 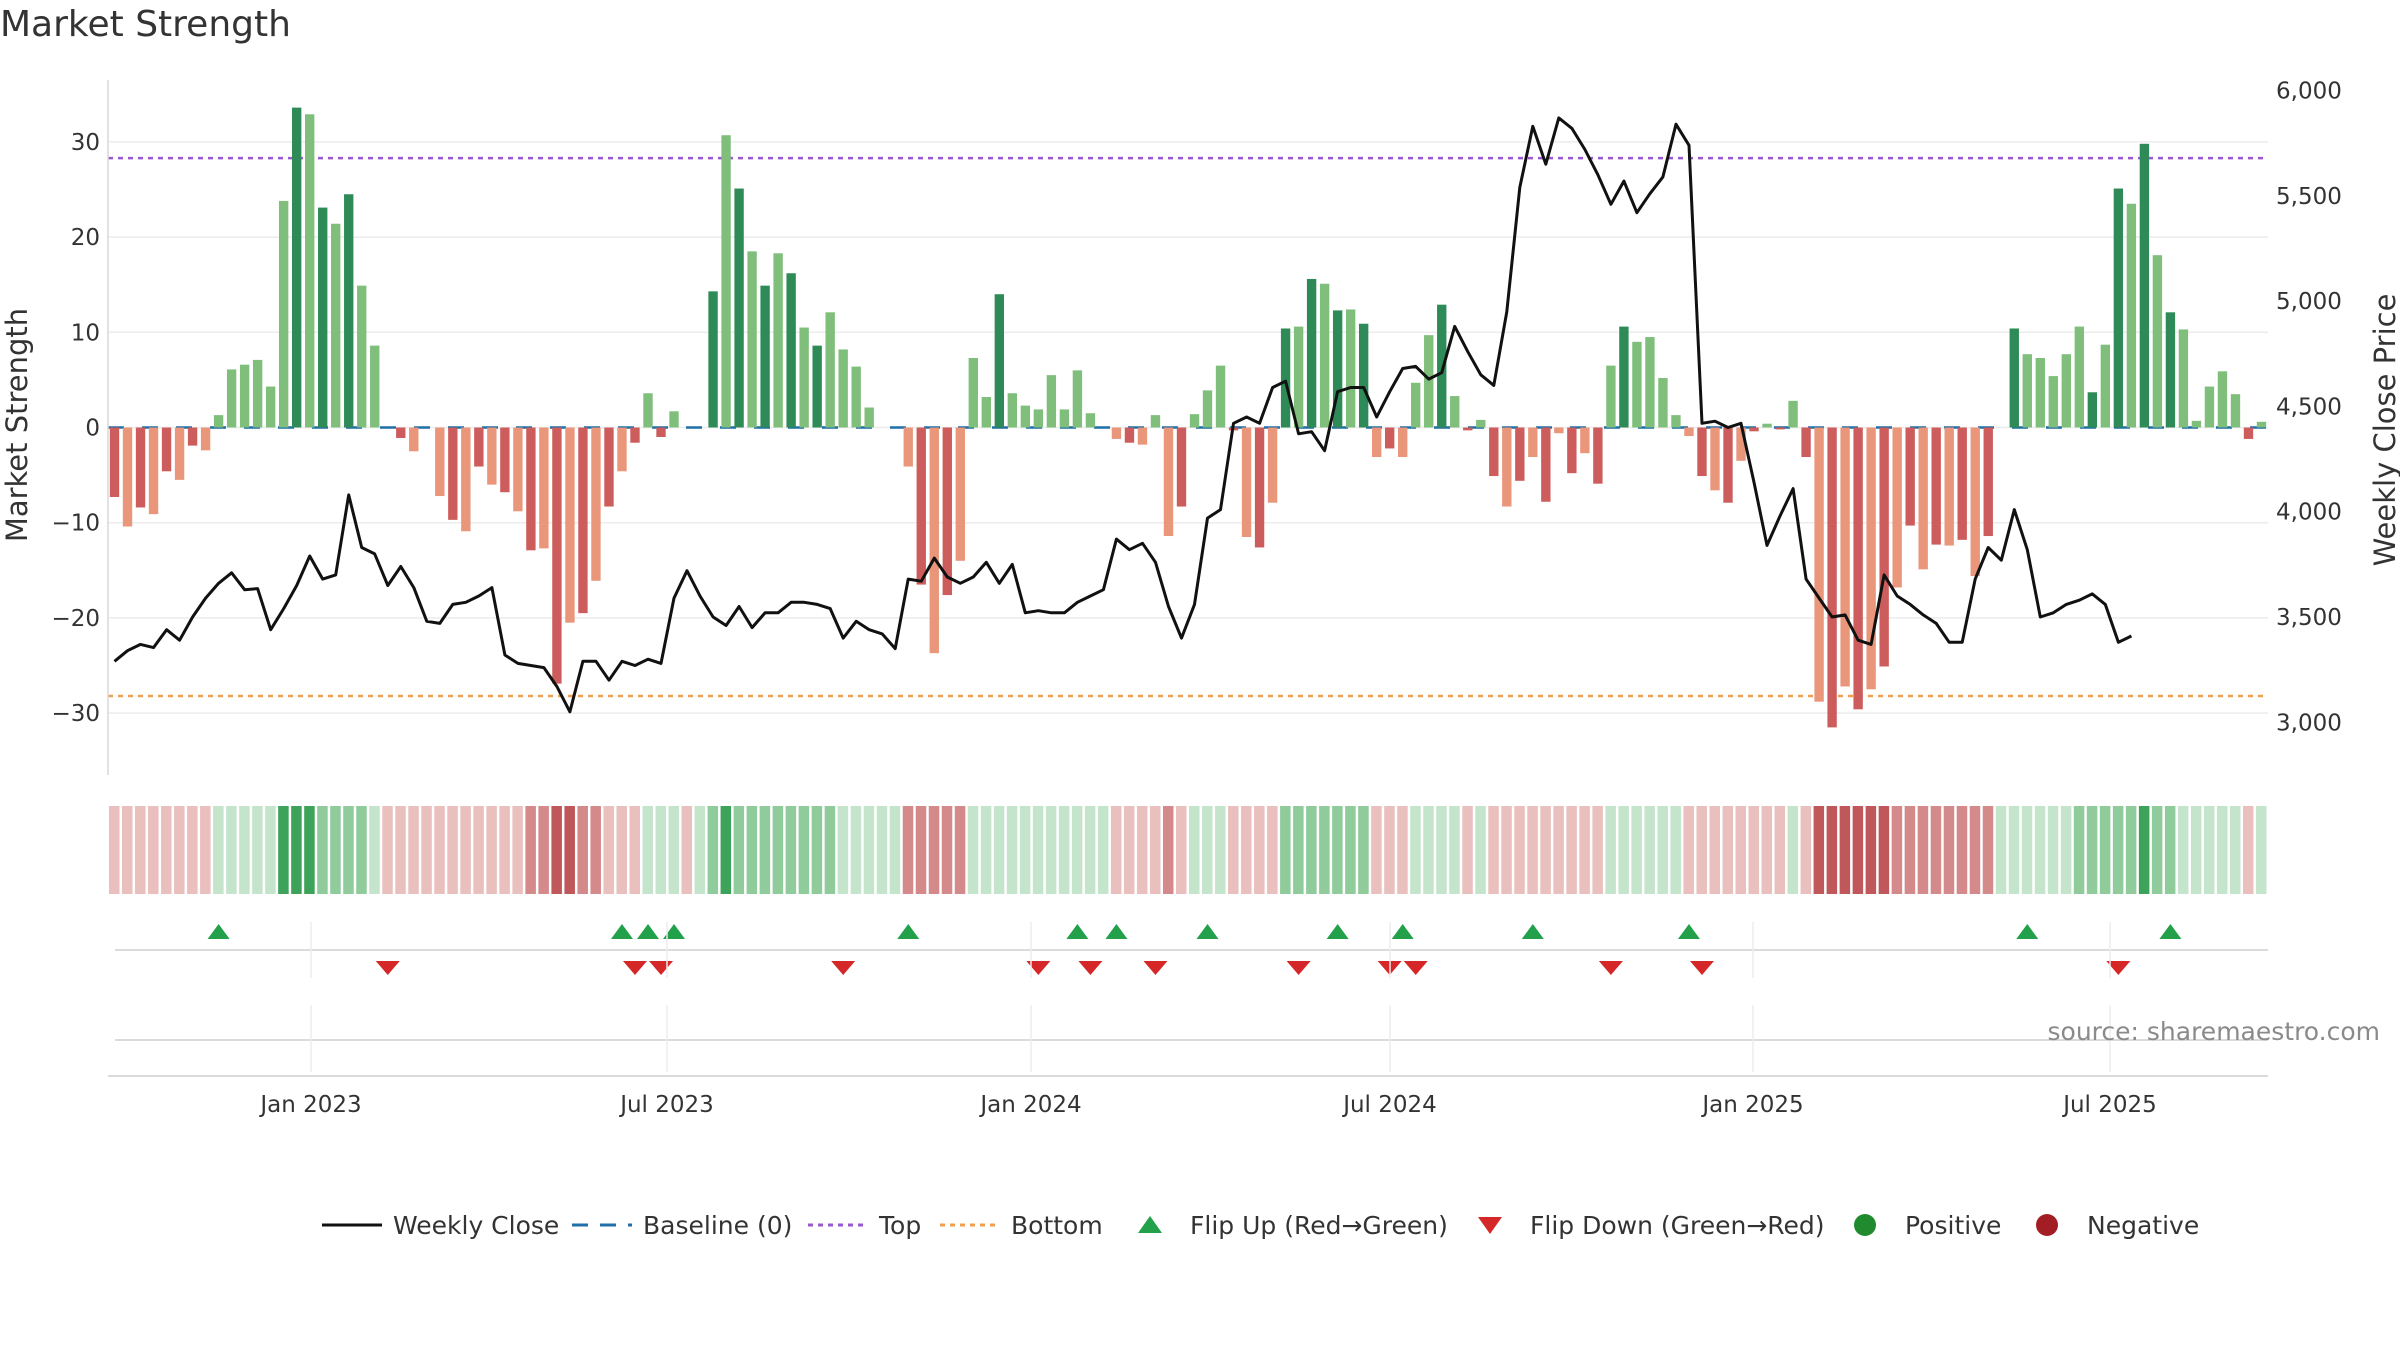 What do you see at coordinates (85, 143) in the screenshot?
I see `left-tick-label: 30` at bounding box center [85, 143].